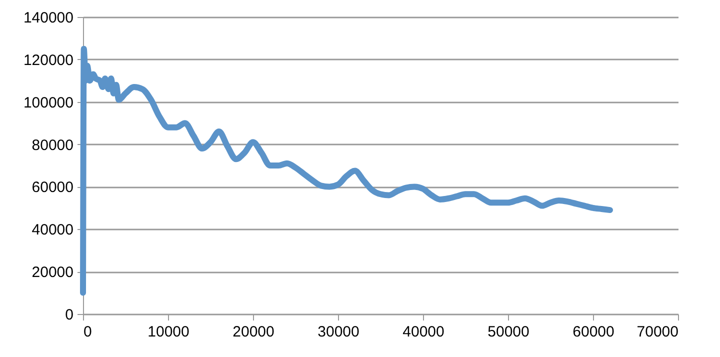 The width and height of the screenshot is (720, 357). What do you see at coordinates (53, 273) in the screenshot?
I see `y-tick-label: 20000` at bounding box center [53, 273].